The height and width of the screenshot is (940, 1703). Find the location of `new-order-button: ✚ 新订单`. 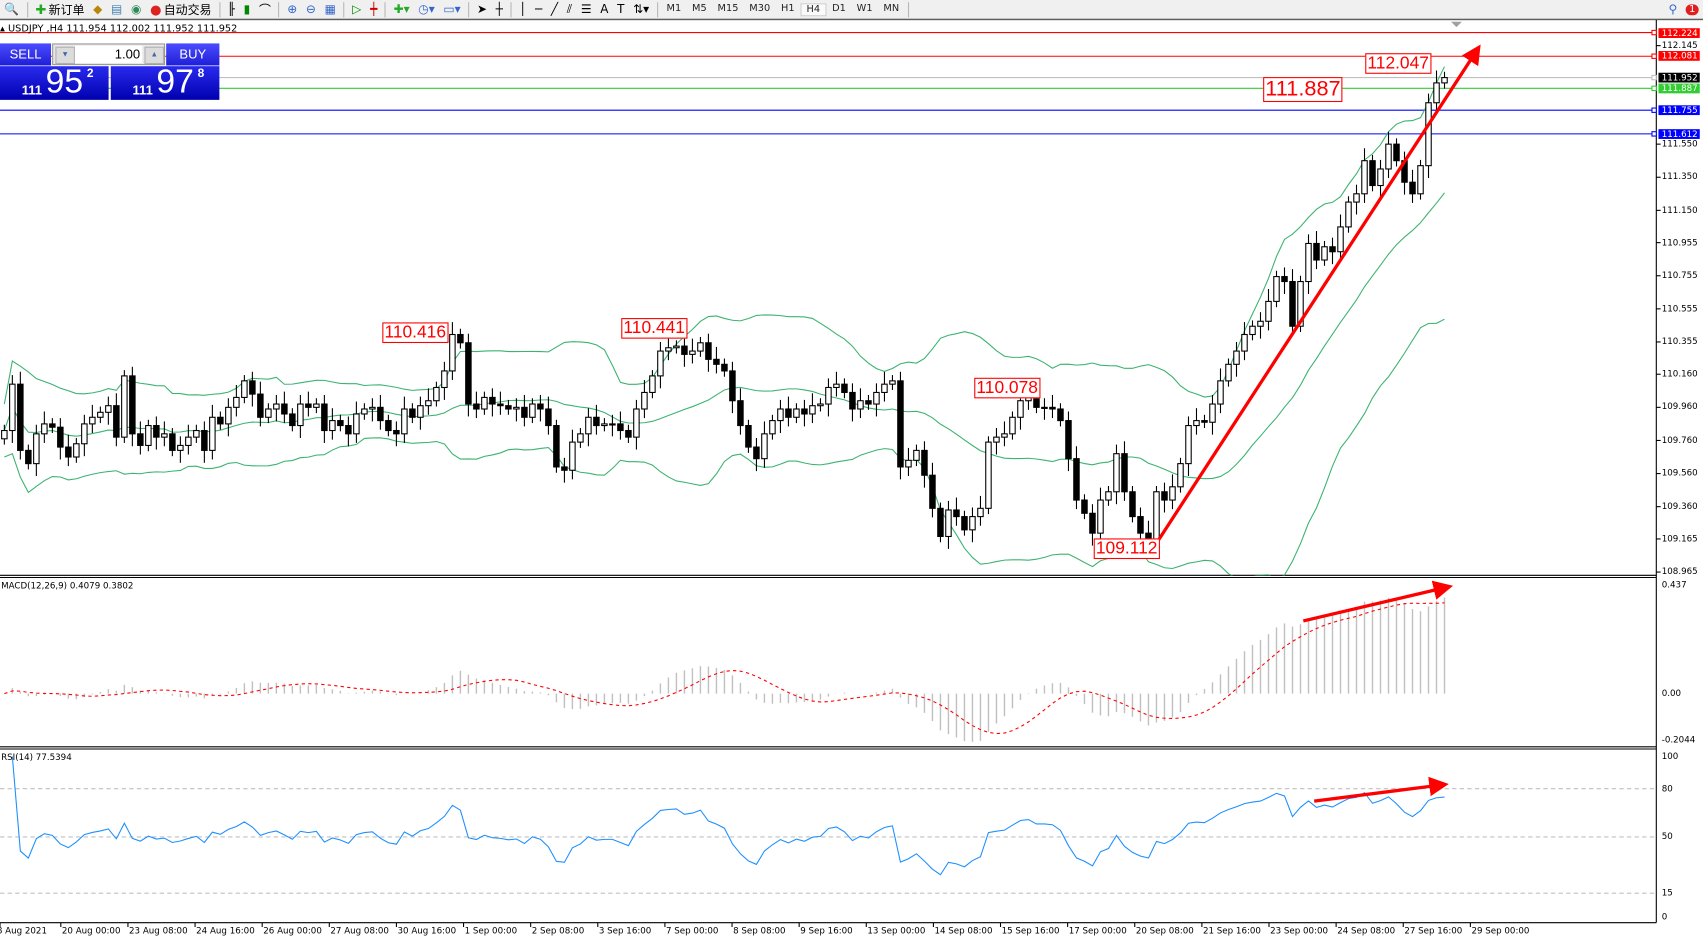

new-order-button: ✚ 新订单 is located at coordinates (60, 9).